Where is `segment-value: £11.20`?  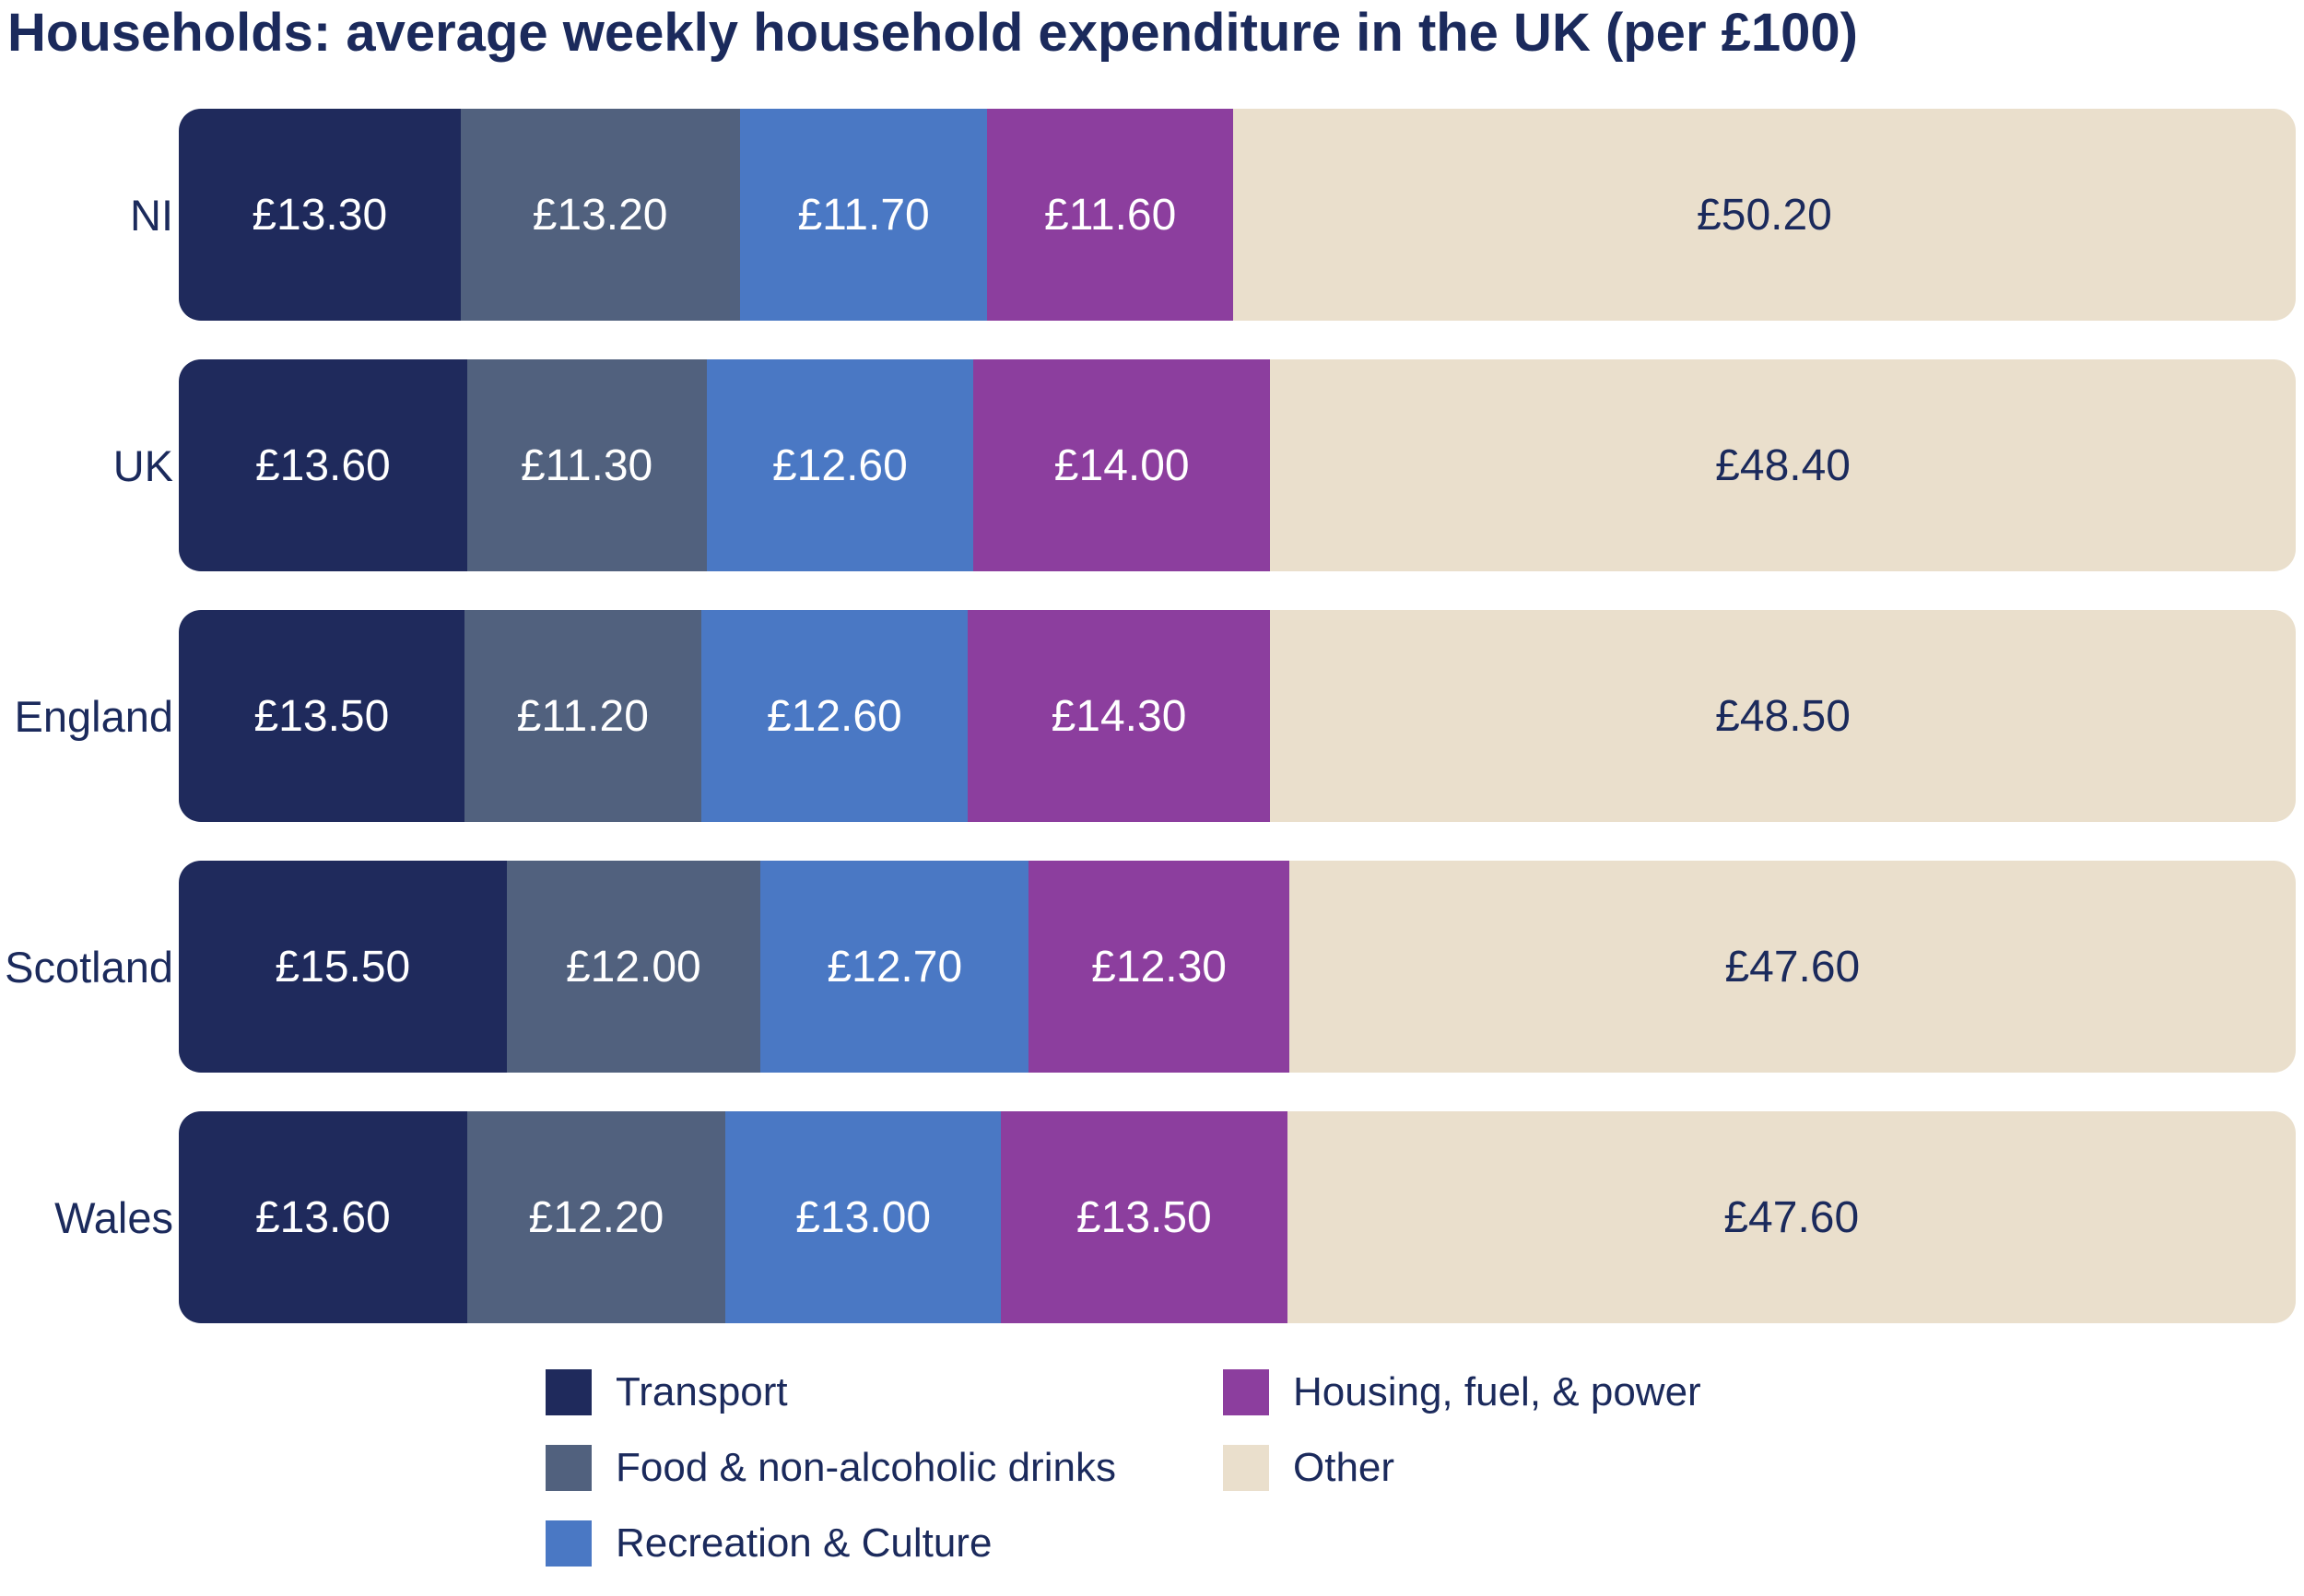
segment-value: £11.20 is located at coordinates (582, 716).